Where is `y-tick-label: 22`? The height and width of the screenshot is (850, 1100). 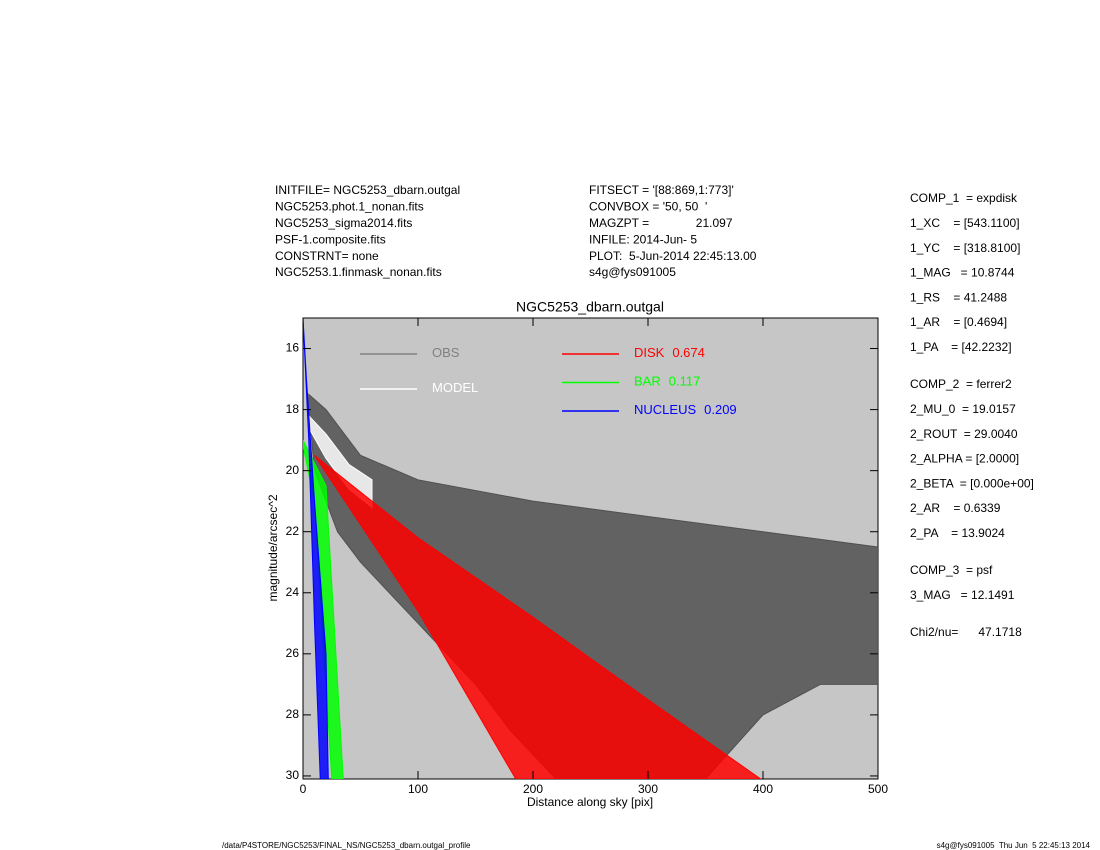 y-tick-label: 22 is located at coordinates (293, 531).